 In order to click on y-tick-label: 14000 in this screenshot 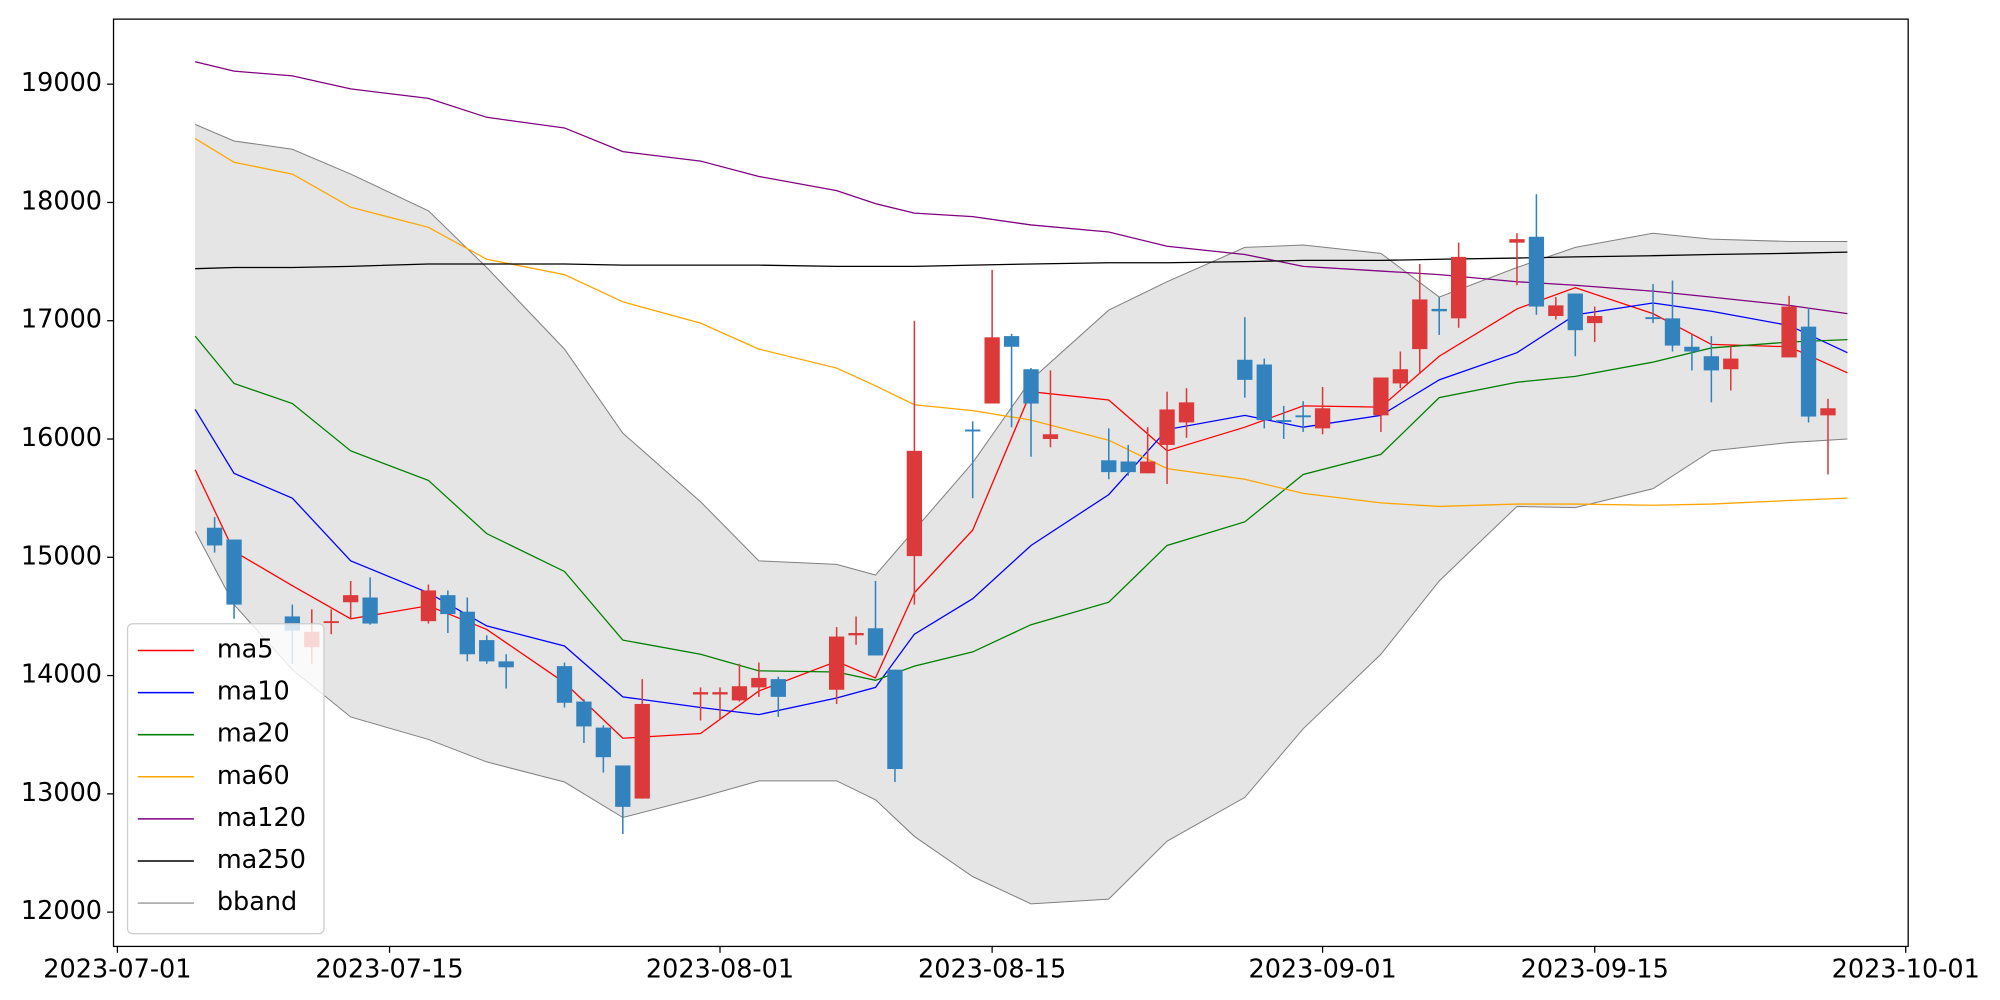, I will do `click(61, 675)`.